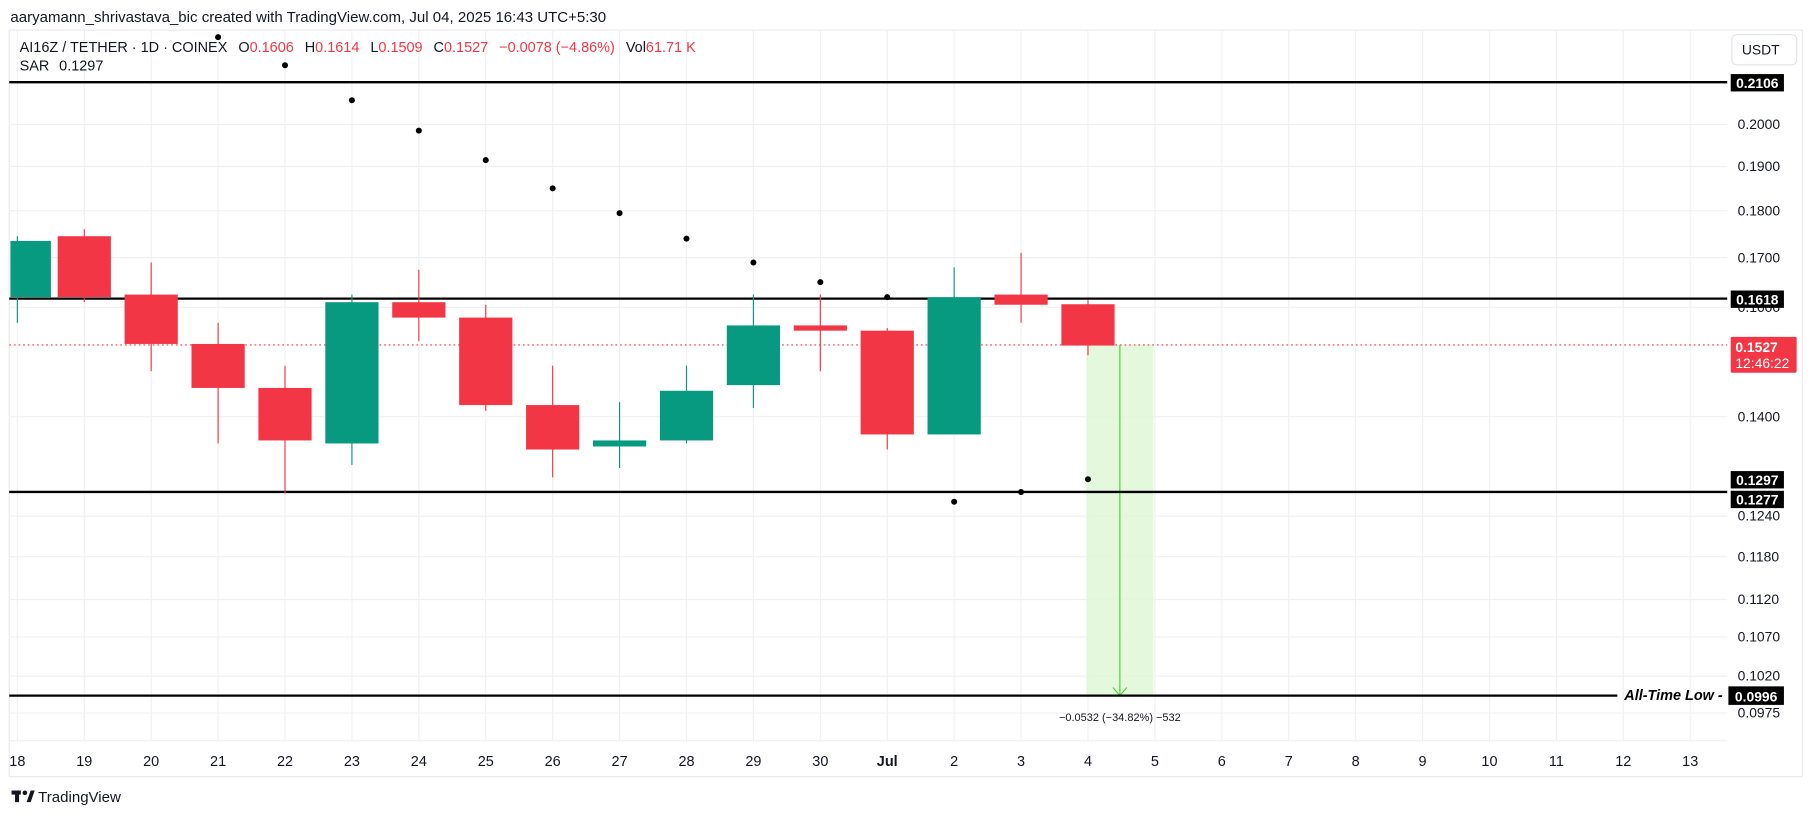 The width and height of the screenshot is (1814, 821). I want to click on measure-label: −0.0532 (−34.82%) −532, so click(1120, 718).